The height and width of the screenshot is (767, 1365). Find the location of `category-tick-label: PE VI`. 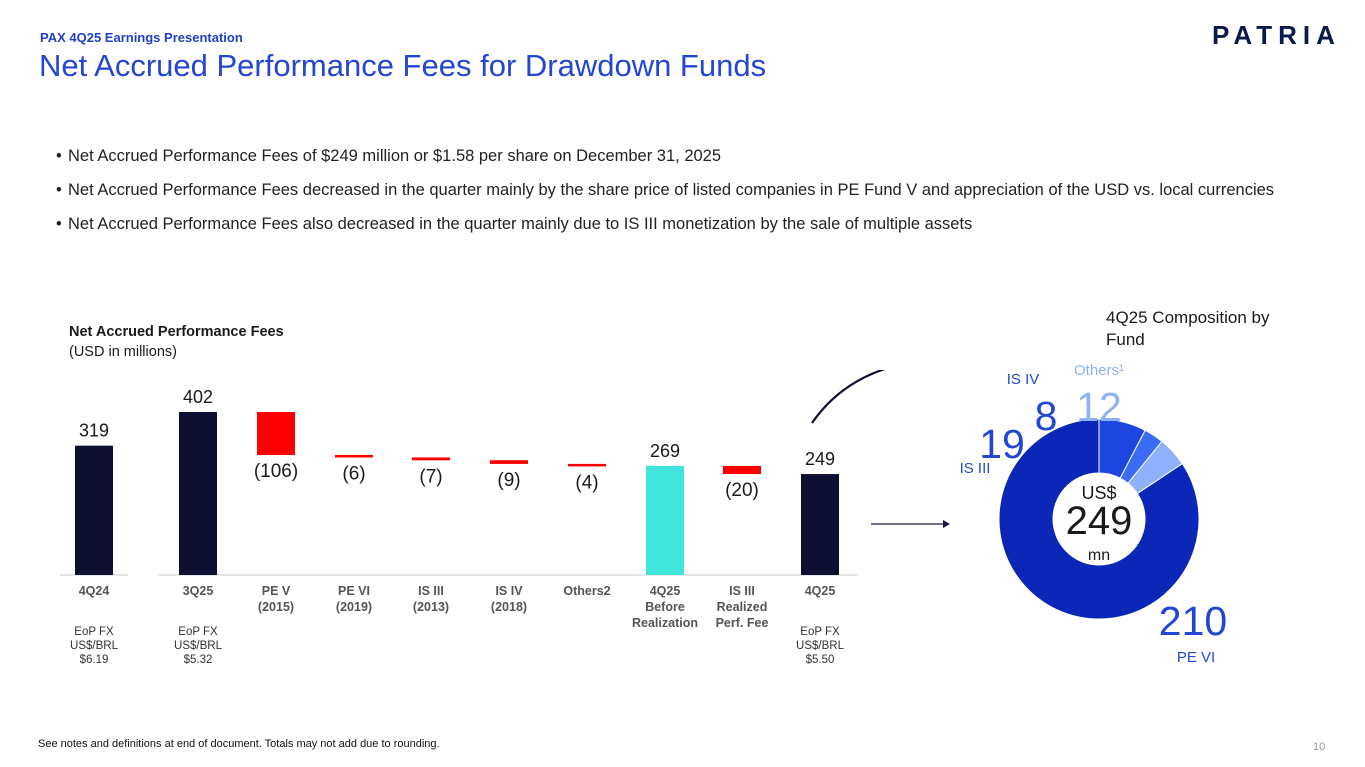

category-tick-label: PE VI is located at coordinates (354, 591).